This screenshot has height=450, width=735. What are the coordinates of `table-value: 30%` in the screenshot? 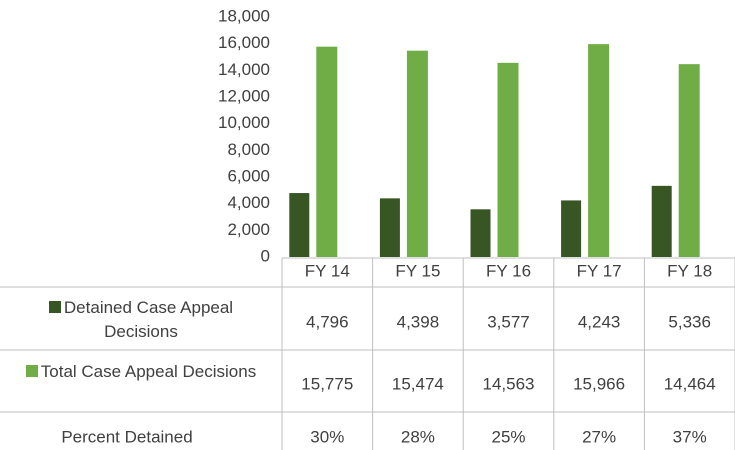 It's located at (327, 436).